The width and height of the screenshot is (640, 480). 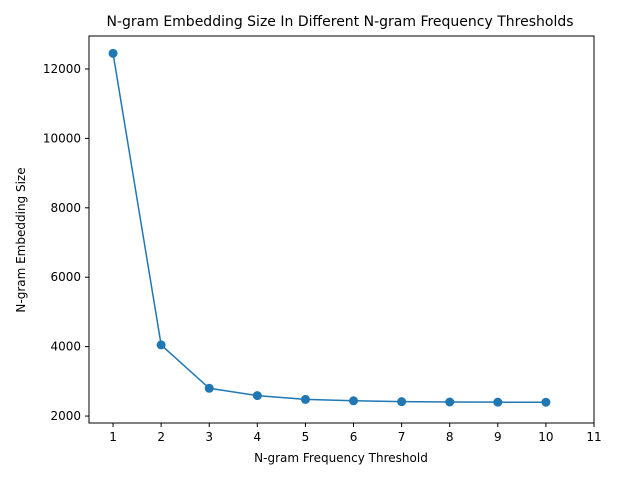 I want to click on y-tick-label: 8000, so click(x=65, y=208).